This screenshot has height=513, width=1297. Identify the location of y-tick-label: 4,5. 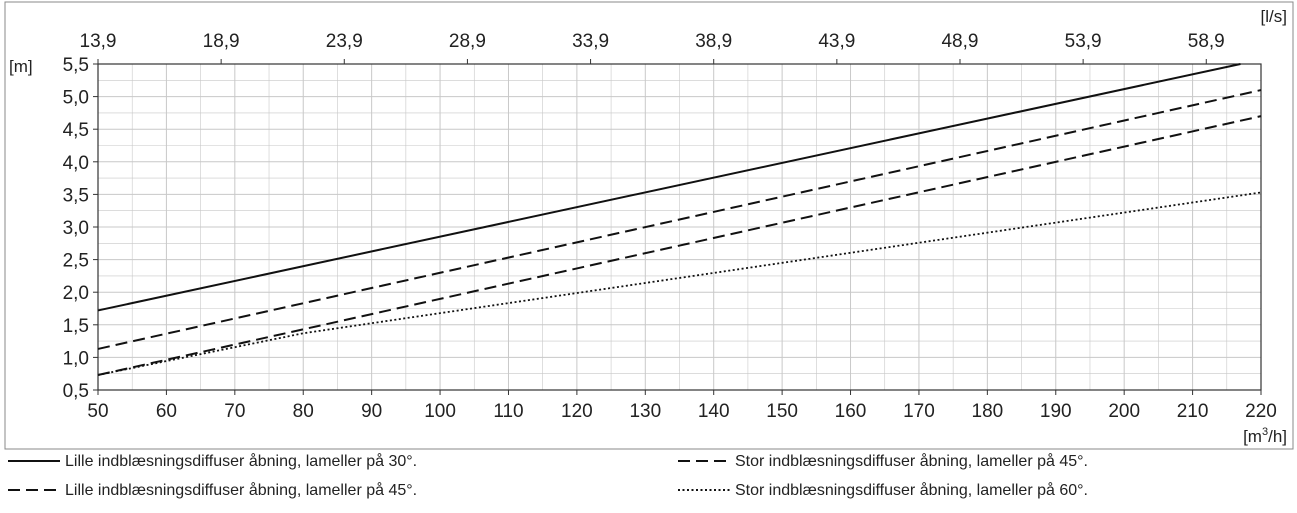
(76, 130).